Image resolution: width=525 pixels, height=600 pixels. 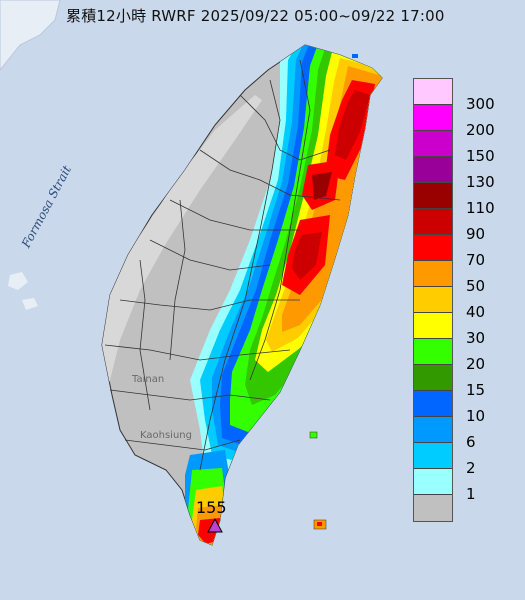 I want to click on green-island, so click(x=313, y=435).